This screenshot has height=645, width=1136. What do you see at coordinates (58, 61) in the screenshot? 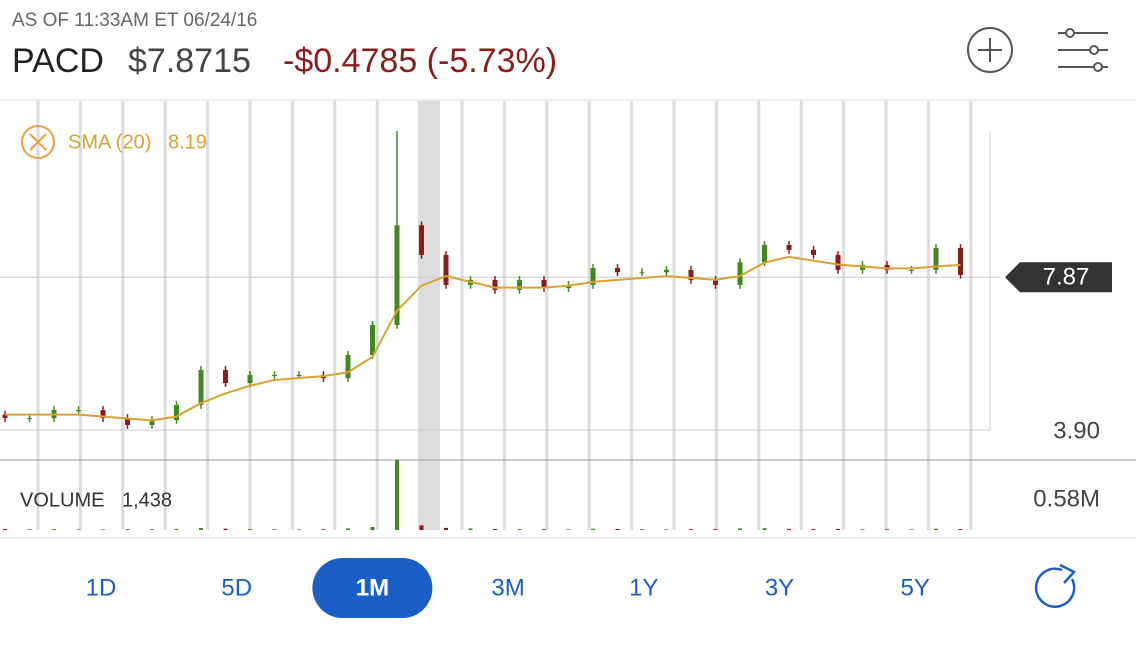
I see `symbol: PACD` at bounding box center [58, 61].